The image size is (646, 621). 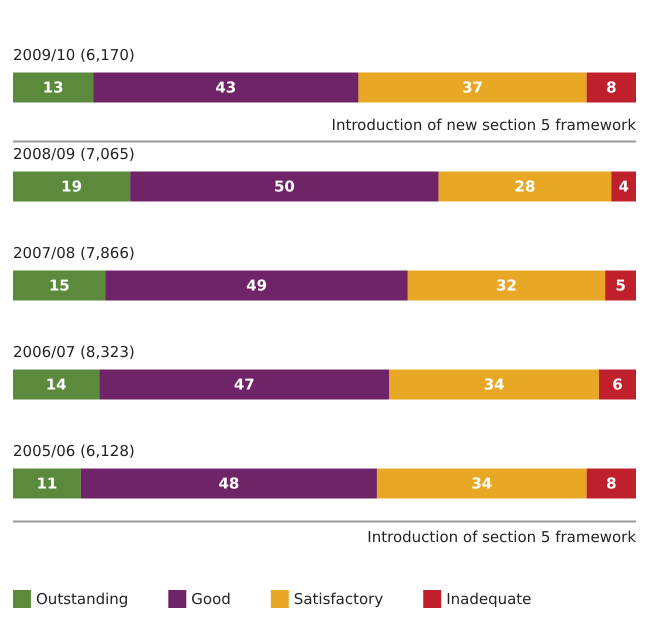 I want to click on data-label: 5, so click(x=620, y=285).